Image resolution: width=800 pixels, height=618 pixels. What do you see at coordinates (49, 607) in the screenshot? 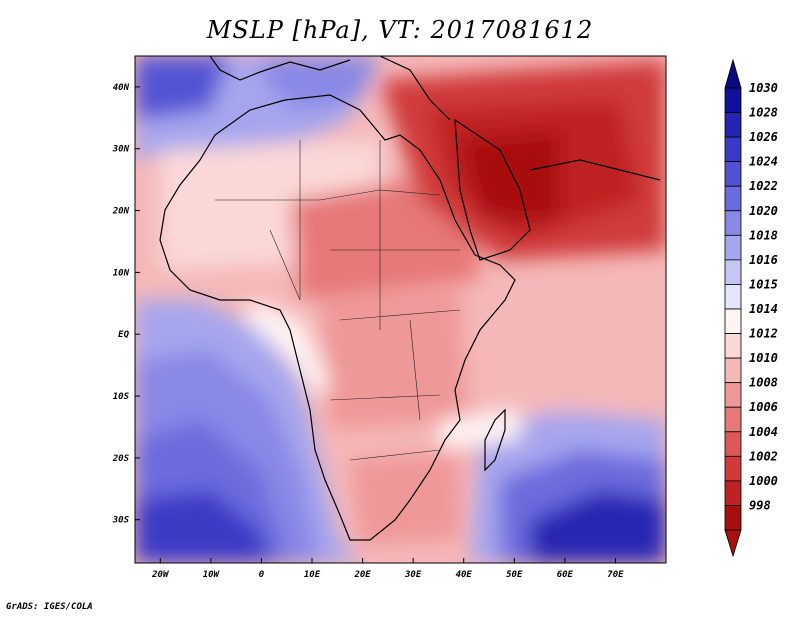
I see `grads-credit: GrADS: IGES/COLA` at bounding box center [49, 607].